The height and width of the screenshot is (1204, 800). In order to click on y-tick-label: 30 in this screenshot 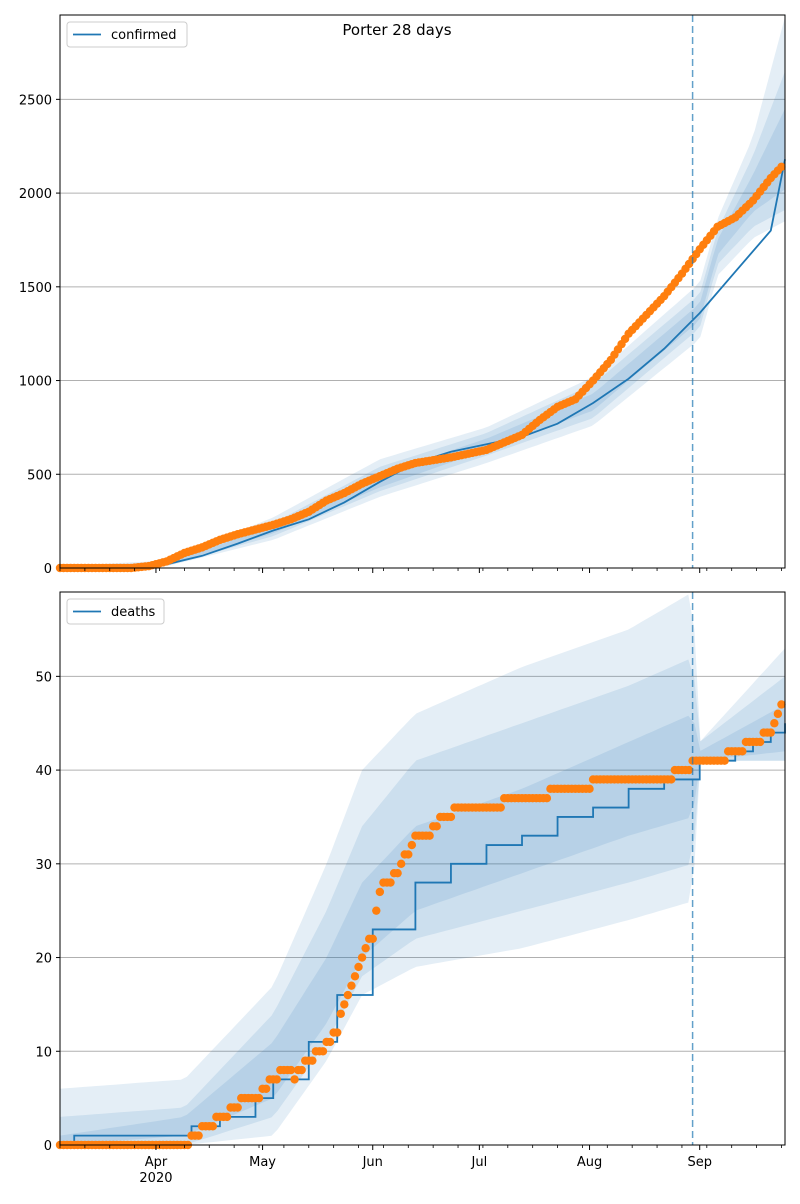, I will do `click(43, 865)`.